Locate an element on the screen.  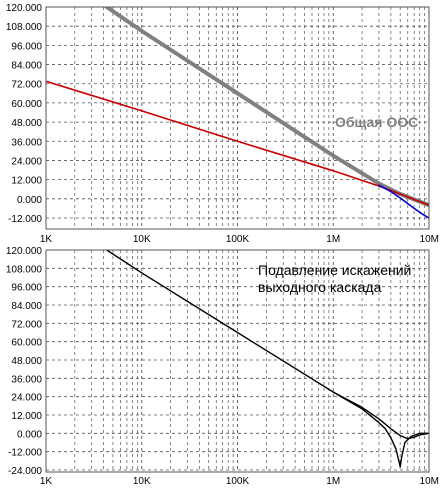
chart-annotation-bottom-line1: Подавление искажений is located at coordinates (334, 270).